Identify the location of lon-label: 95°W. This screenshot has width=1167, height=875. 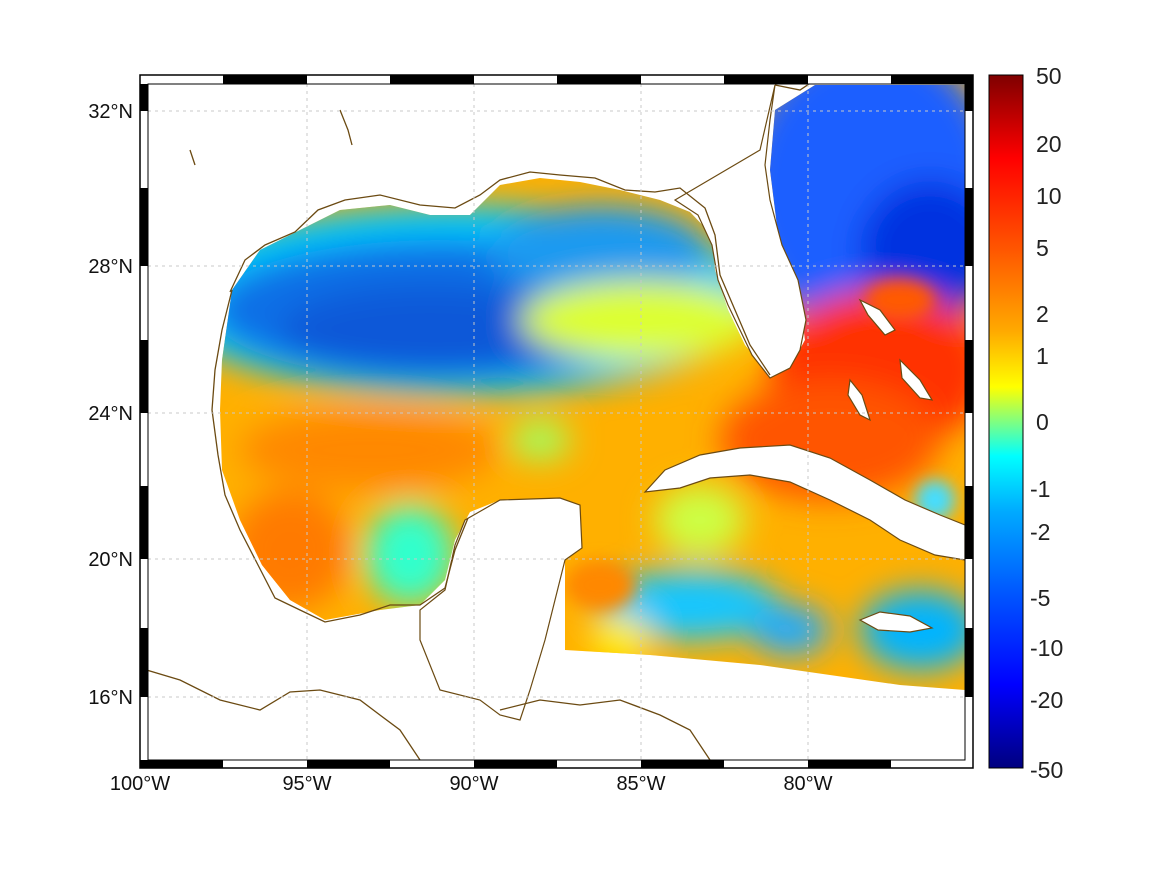
(306, 784).